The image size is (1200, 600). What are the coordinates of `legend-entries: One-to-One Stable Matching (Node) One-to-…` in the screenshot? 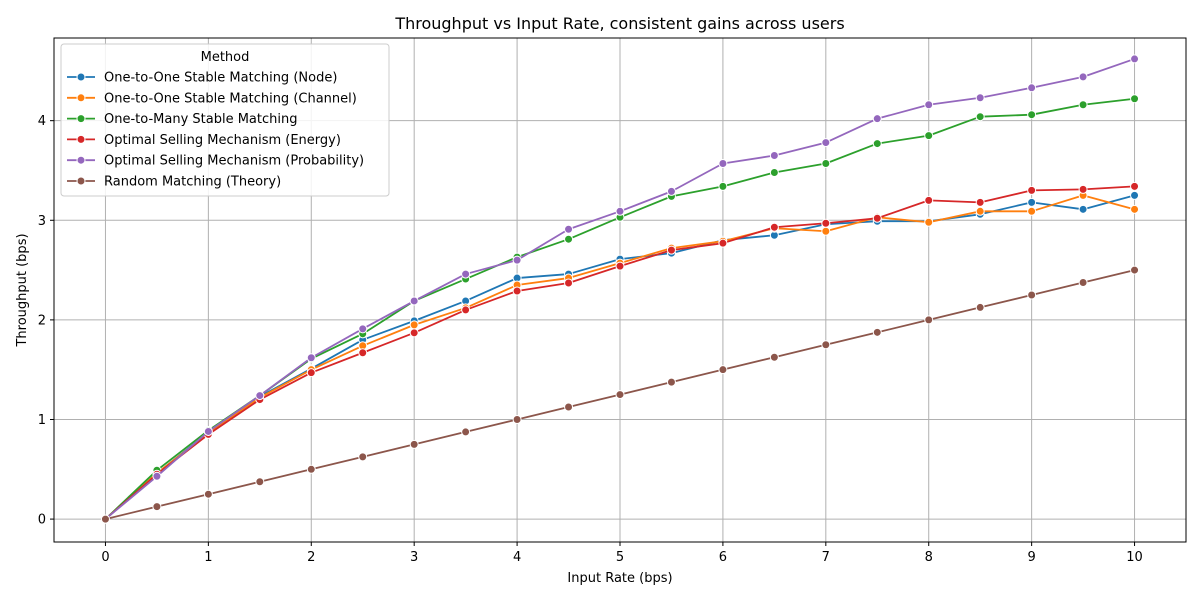 It's located at (215, 130).